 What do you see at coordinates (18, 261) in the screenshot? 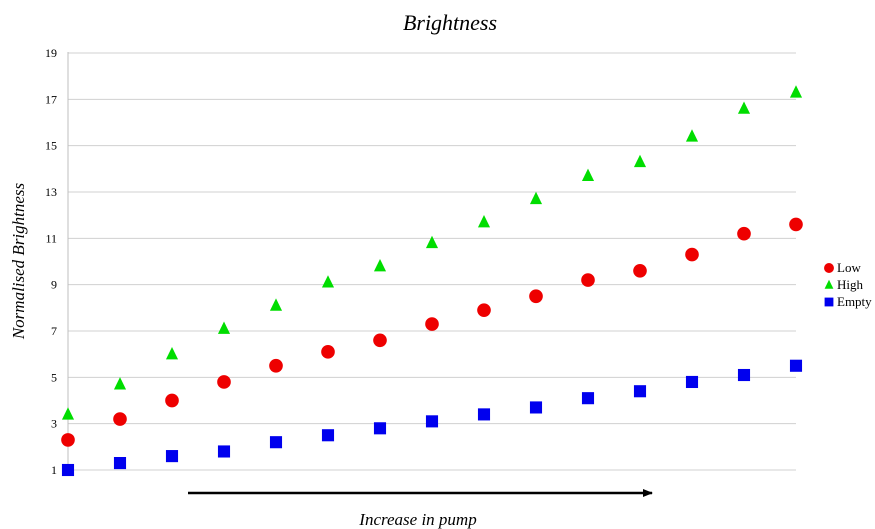
I see `y-axis-label: Normalised Brightness` at bounding box center [18, 261].